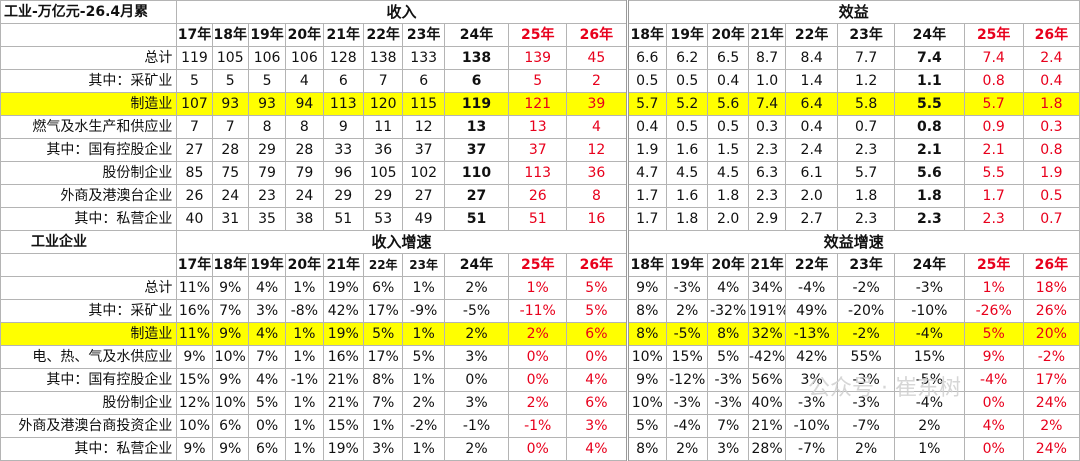  What do you see at coordinates (89, 265) in the screenshot?
I see `year-header-blank` at bounding box center [89, 265].